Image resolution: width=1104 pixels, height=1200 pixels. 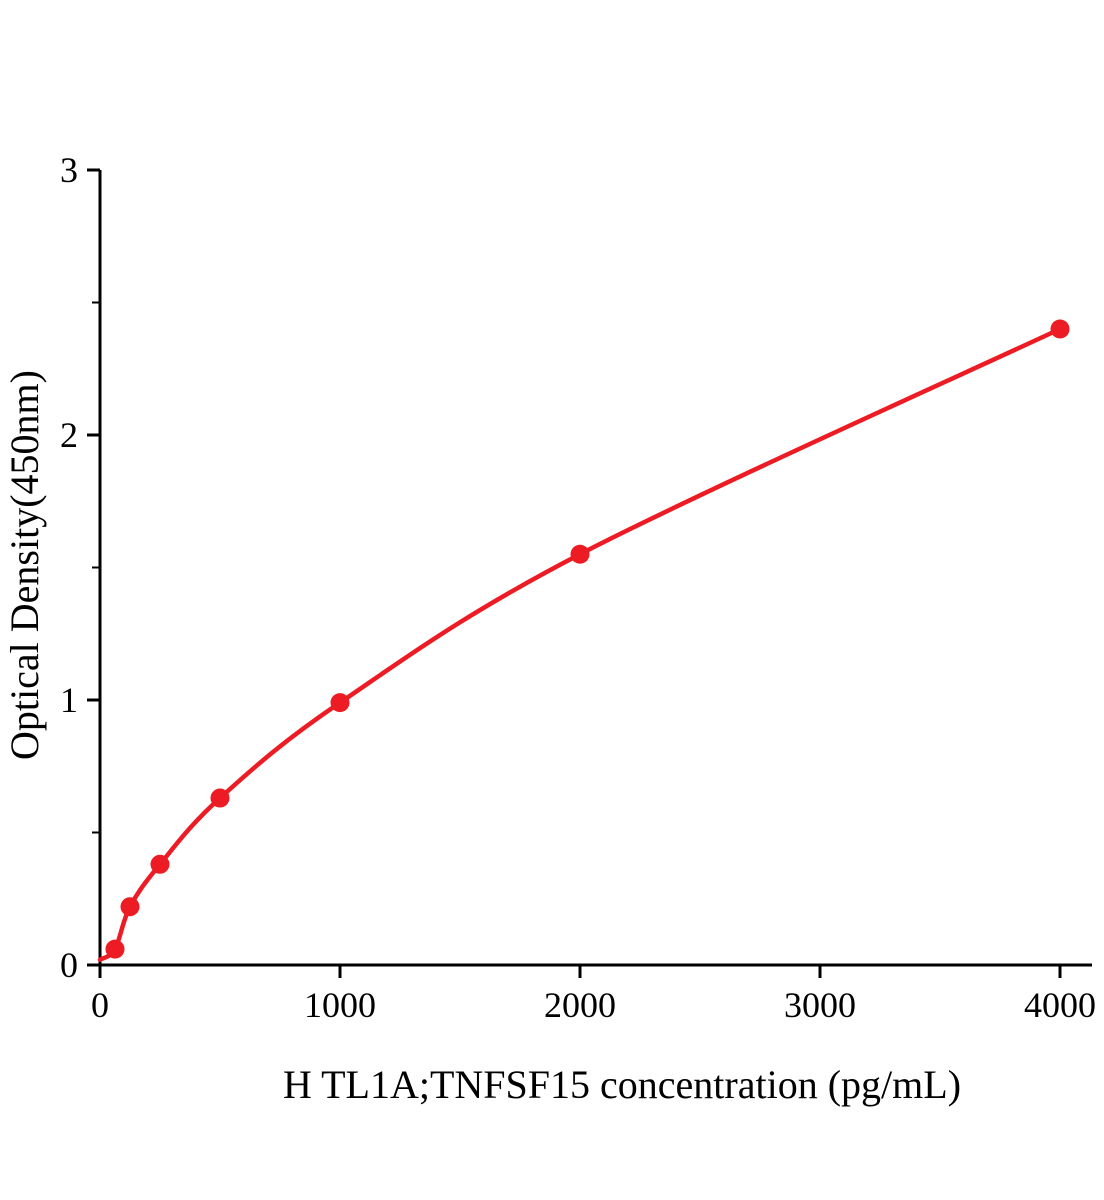 What do you see at coordinates (69, 965) in the screenshot?
I see `y-tick-label: 0` at bounding box center [69, 965].